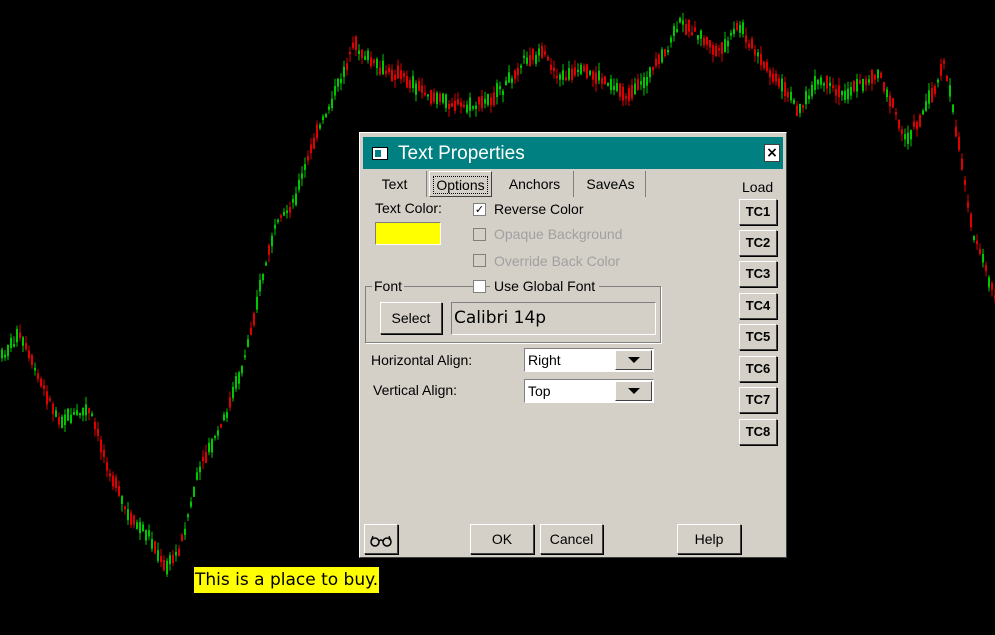  Describe the element at coordinates (758, 400) in the screenshot. I see `load-tc7-button: TC7` at that location.